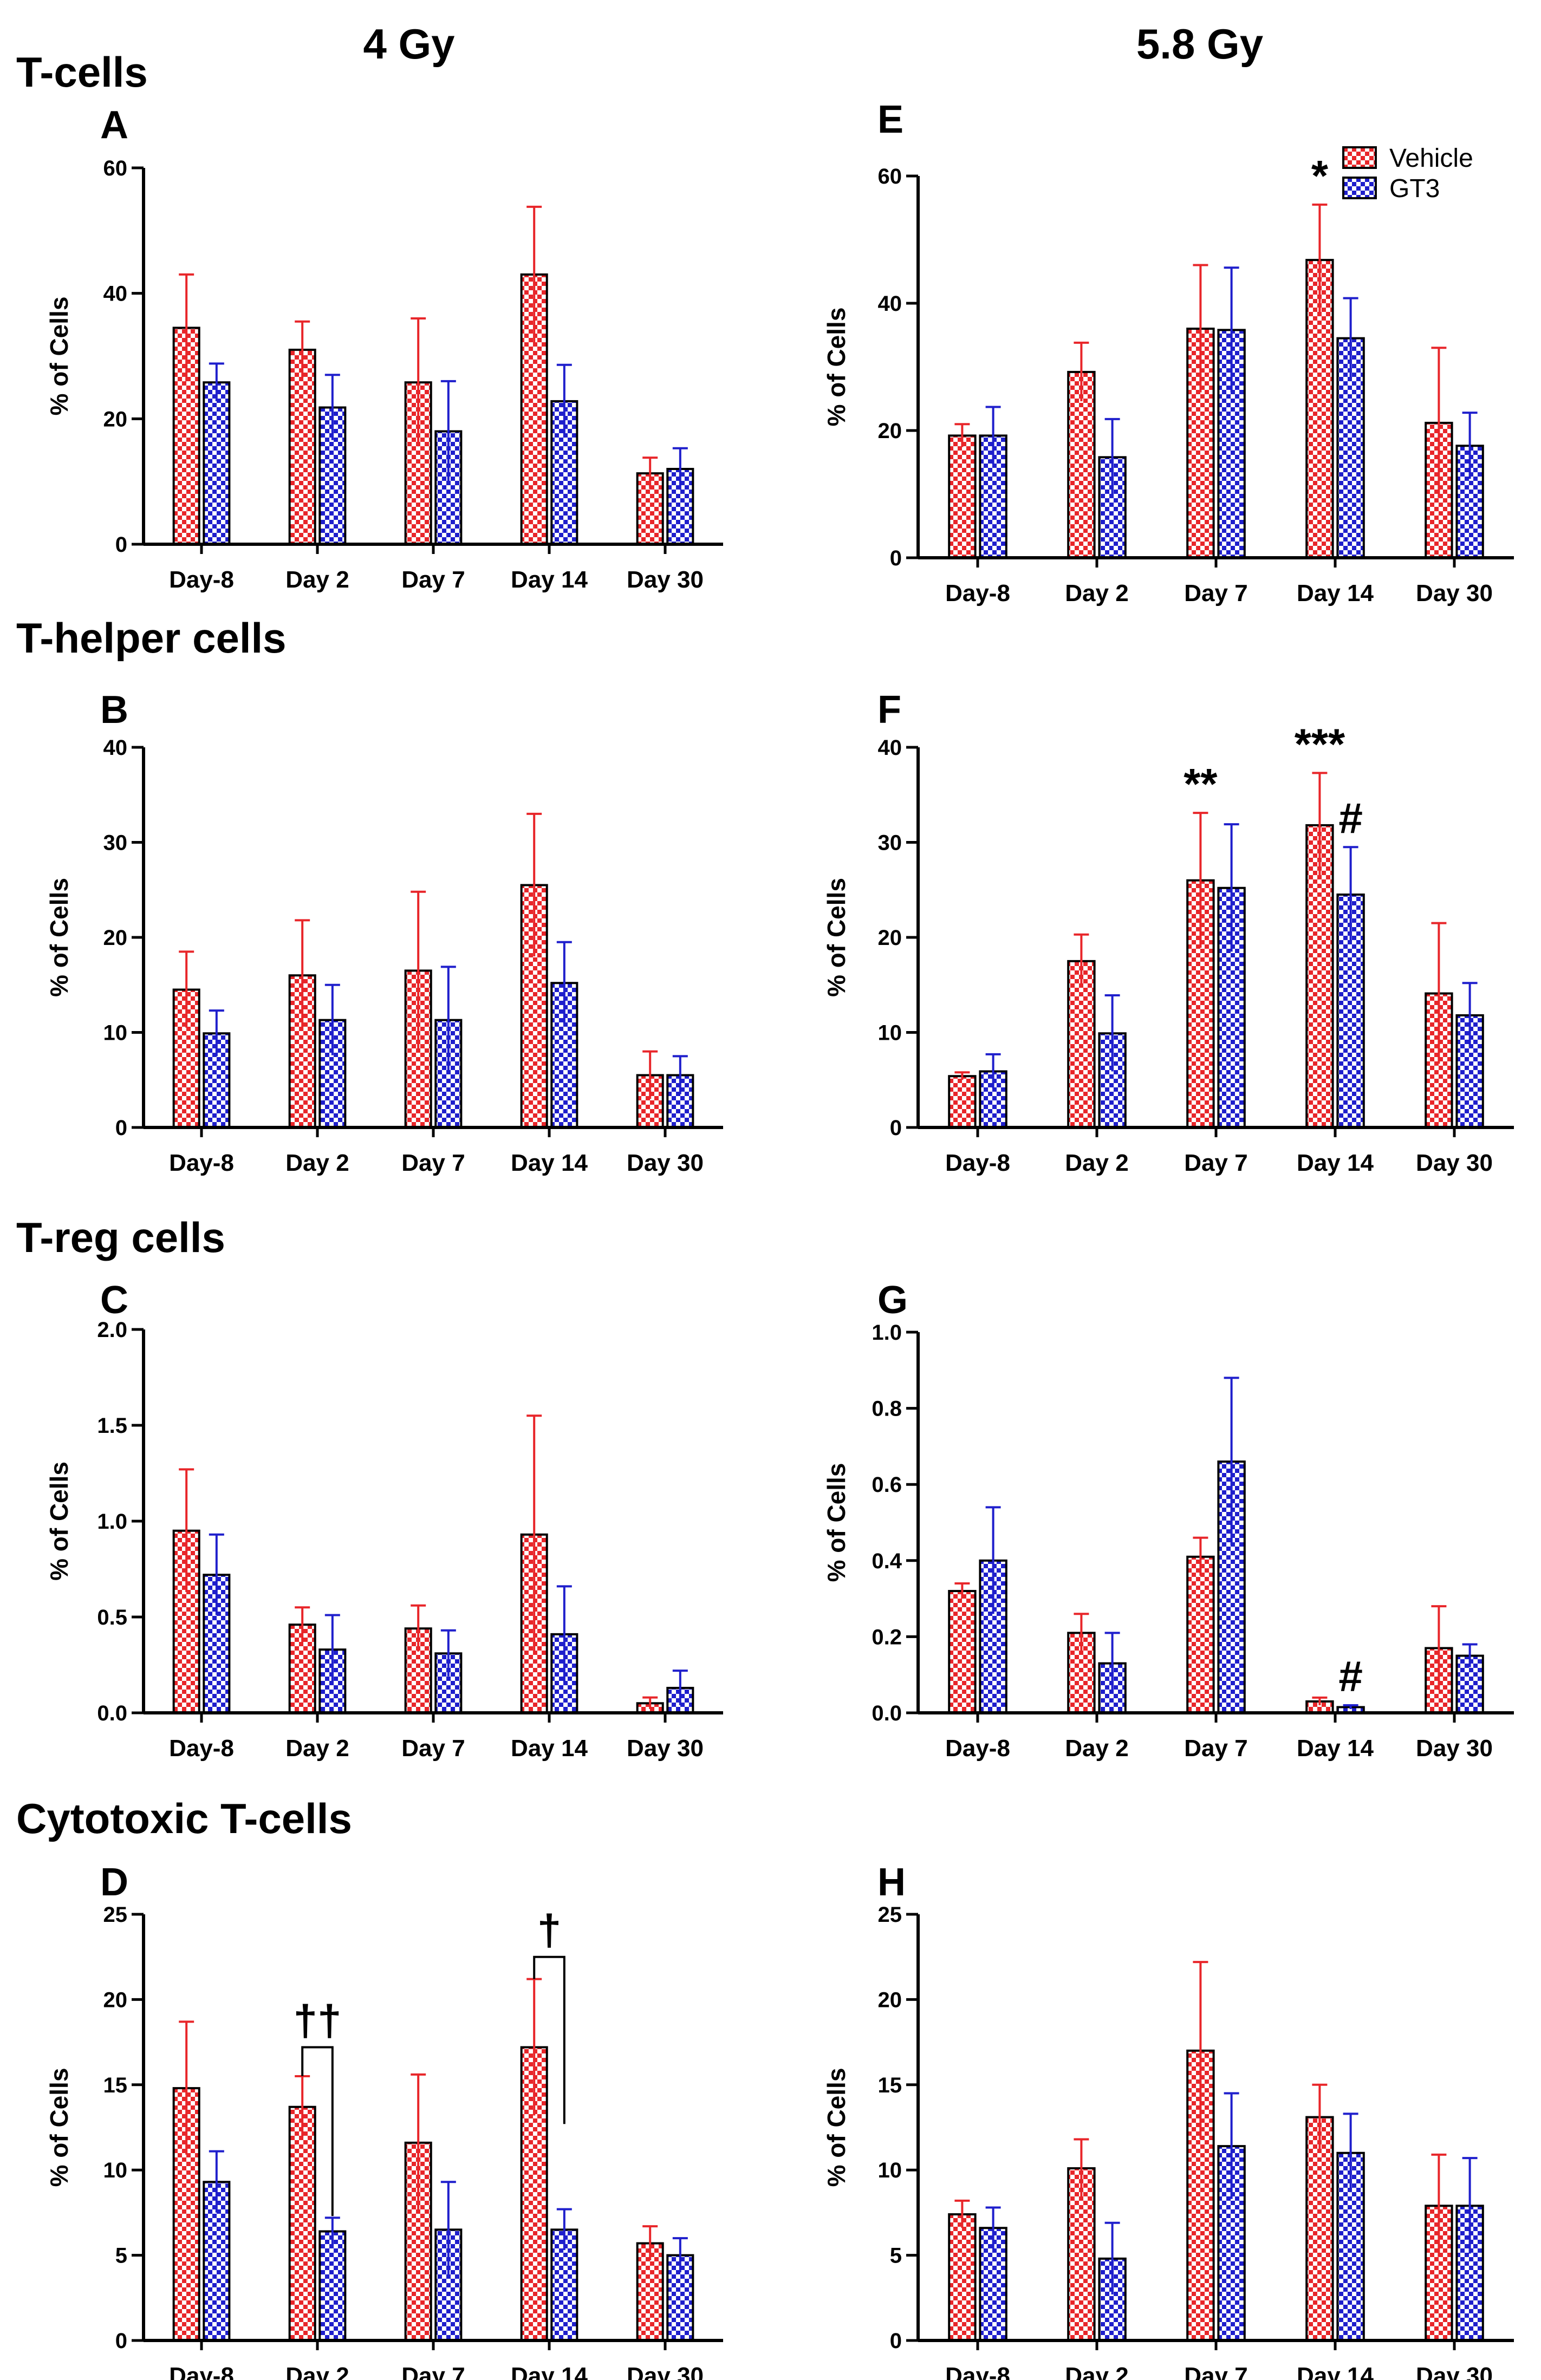 The image size is (1541, 2380). What do you see at coordinates (121, 2341) in the screenshot?
I see `y-tick-label-d-0: 0` at bounding box center [121, 2341].